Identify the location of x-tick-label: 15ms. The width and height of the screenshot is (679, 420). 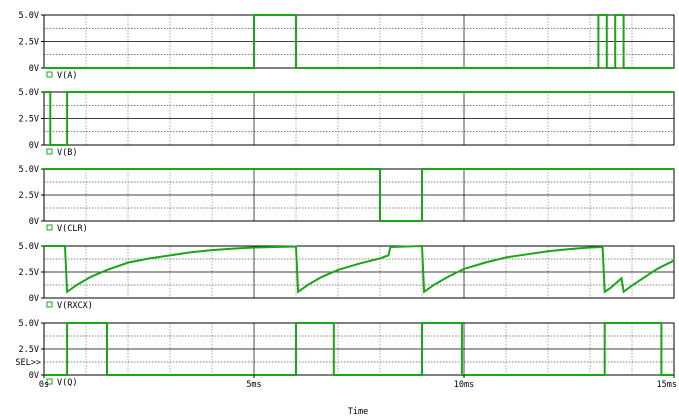
(667, 385).